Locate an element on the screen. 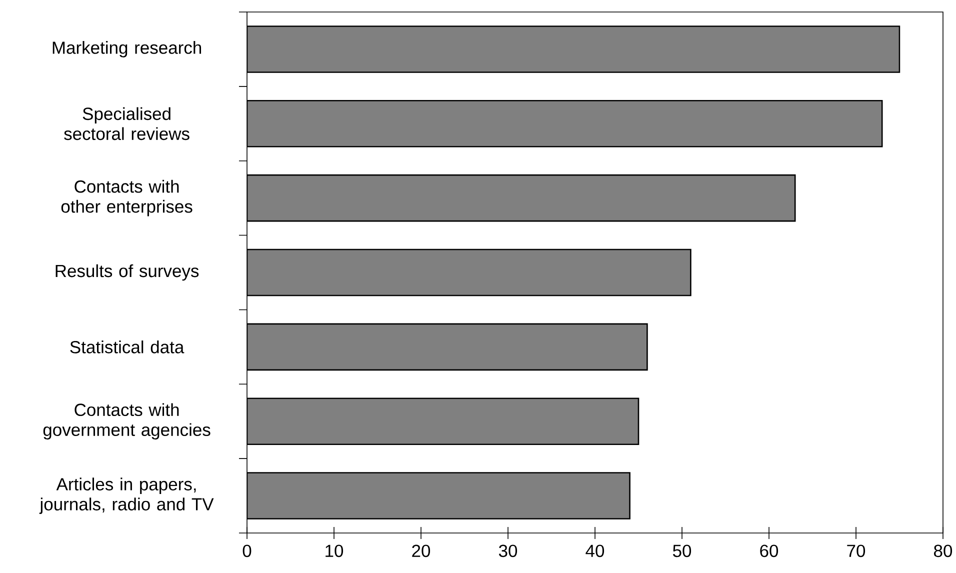  y-tick-label: Statistical data is located at coordinates (127, 347).